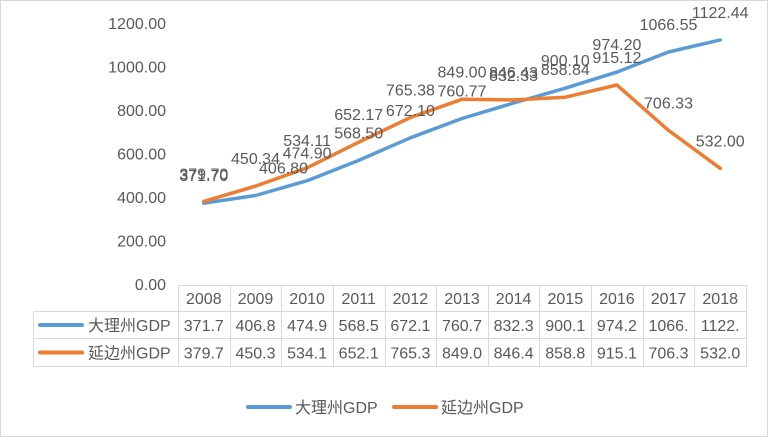 The width and height of the screenshot is (768, 437). What do you see at coordinates (307, 354) in the screenshot?
I see `table-cell: 534.1` at bounding box center [307, 354].